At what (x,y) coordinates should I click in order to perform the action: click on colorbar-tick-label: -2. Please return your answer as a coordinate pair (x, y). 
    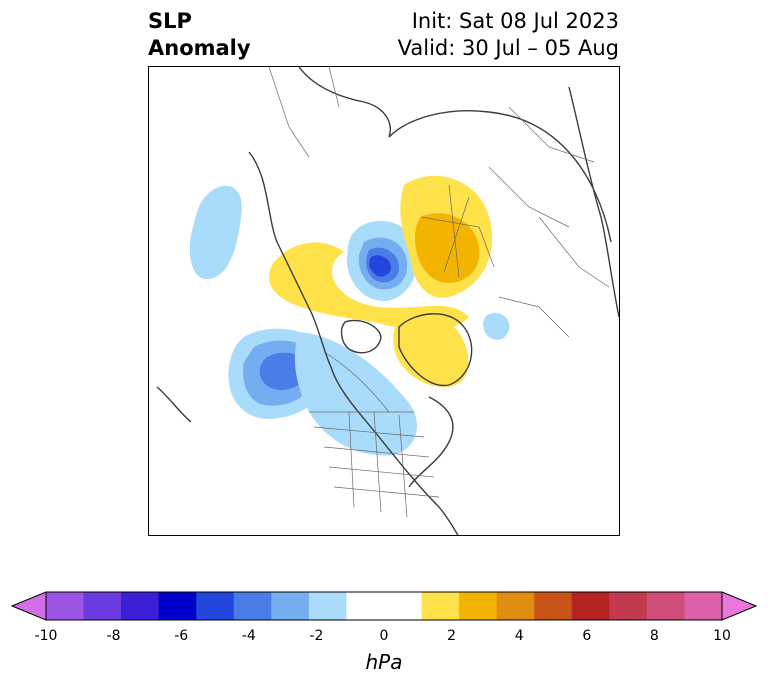
    Looking at the image, I should click on (316, 636).